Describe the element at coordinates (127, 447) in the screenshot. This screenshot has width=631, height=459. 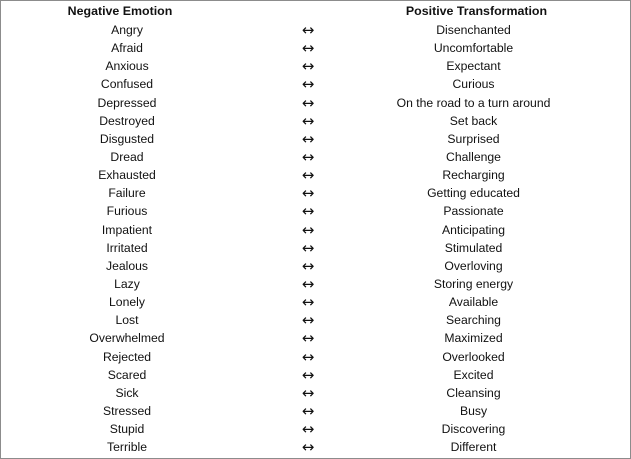
I see `negative-emotion-cell: Terrible` at that location.